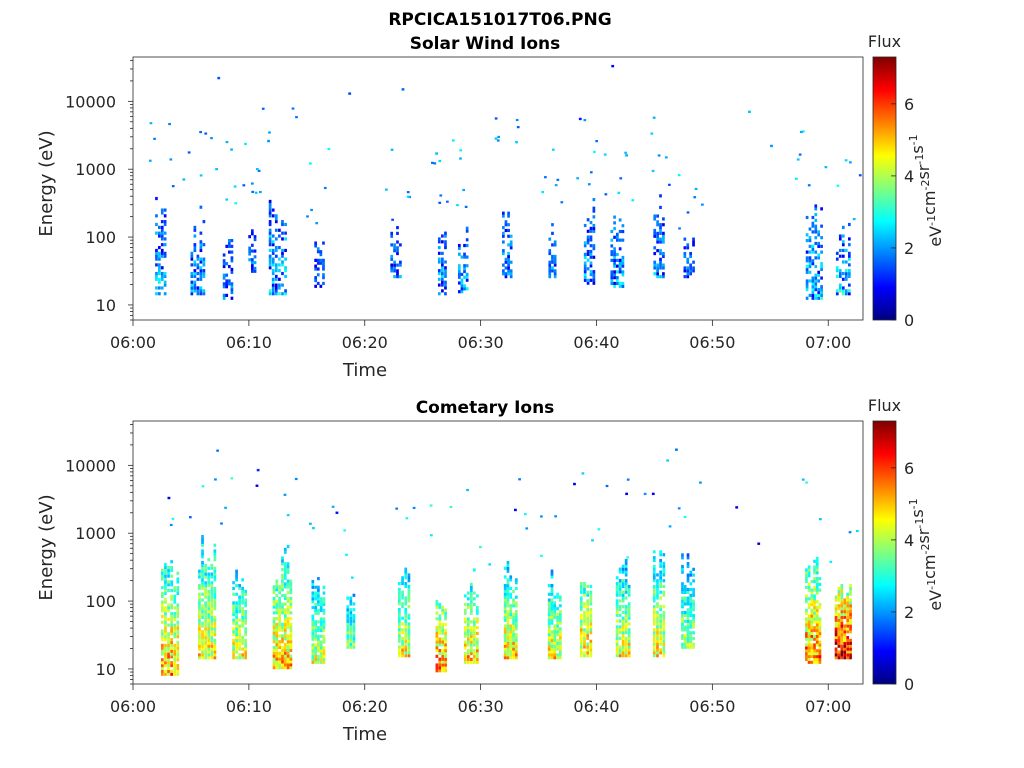 The image size is (1024, 768). What do you see at coordinates (268, 141) in the screenshot?
I see `heatmap-point` at bounding box center [268, 141].